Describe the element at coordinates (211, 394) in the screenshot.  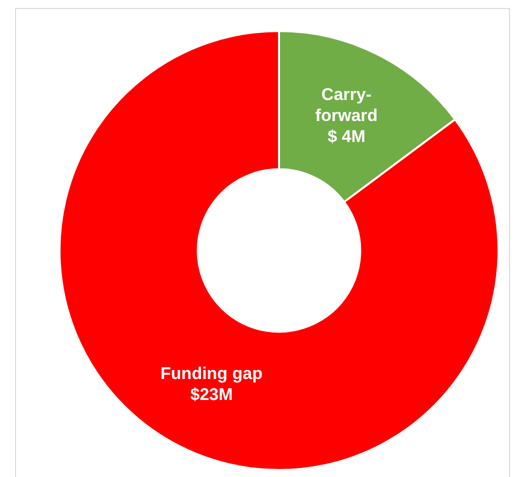
I see `data-label: $23M` at that location.